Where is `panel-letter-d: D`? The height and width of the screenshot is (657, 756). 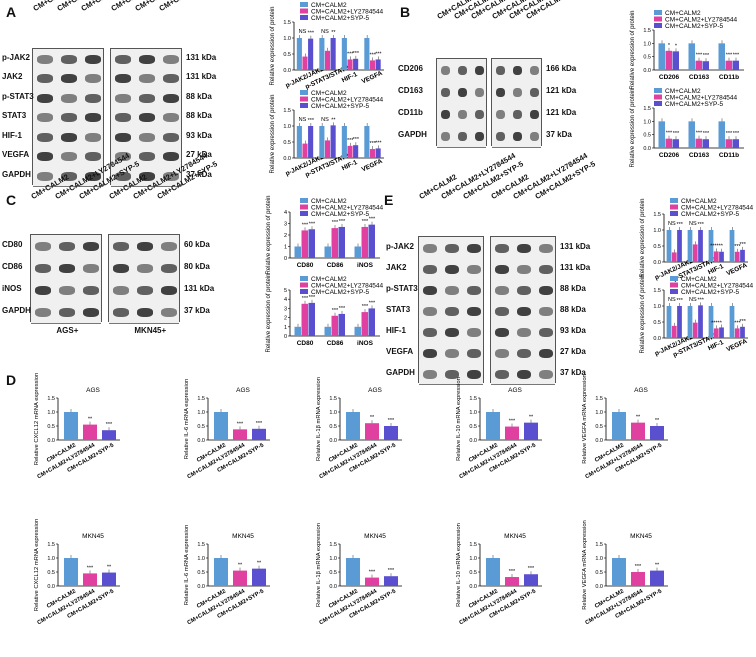
panel-letter-d: D is located at coordinates (11, 380).